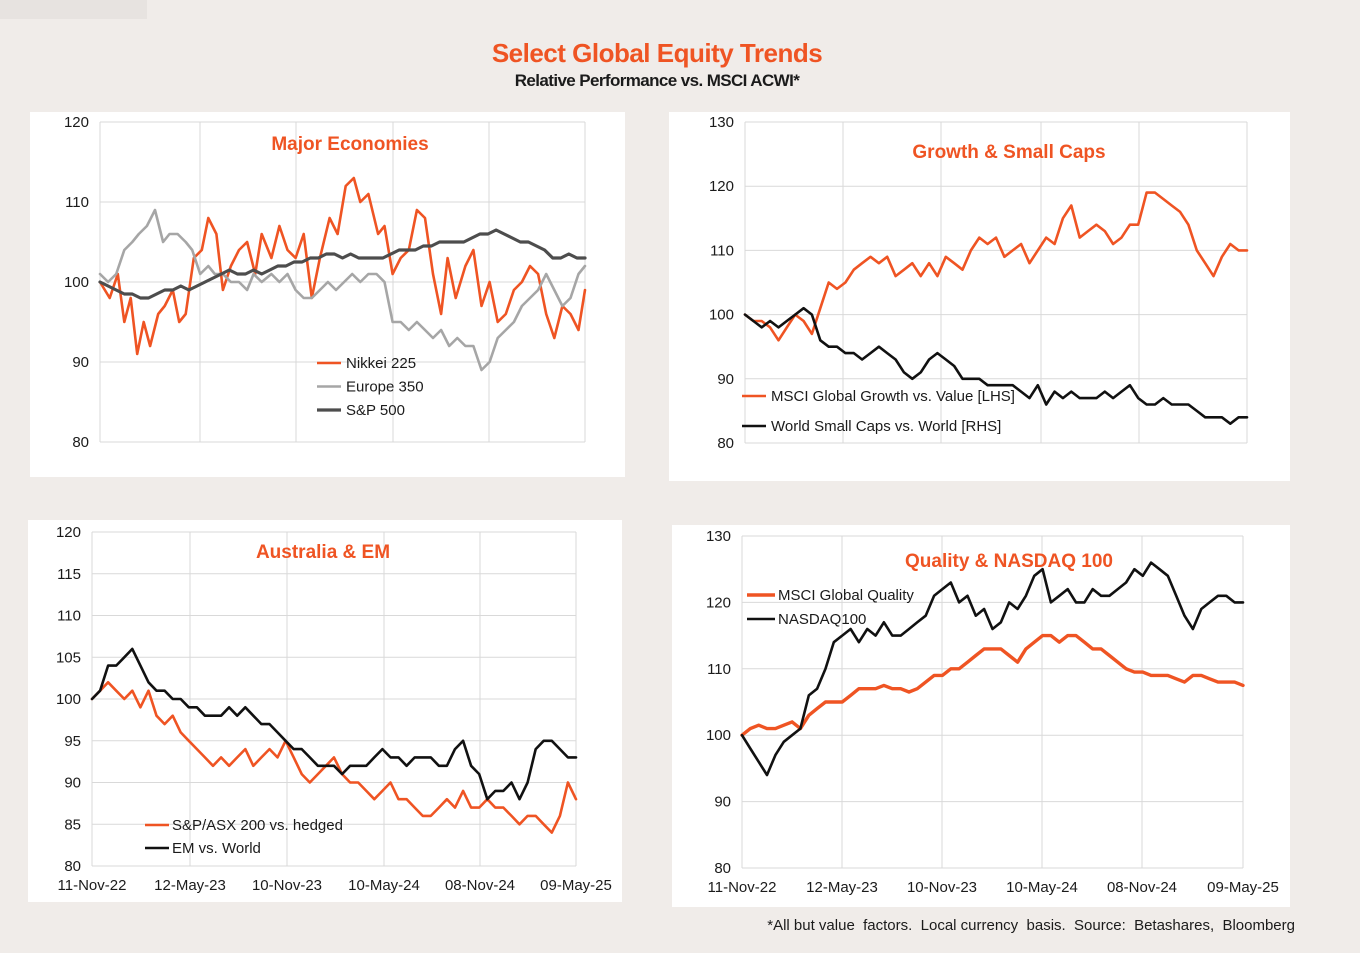  Describe the element at coordinates (72, 741) in the screenshot. I see `y-tick-label: 95` at that location.